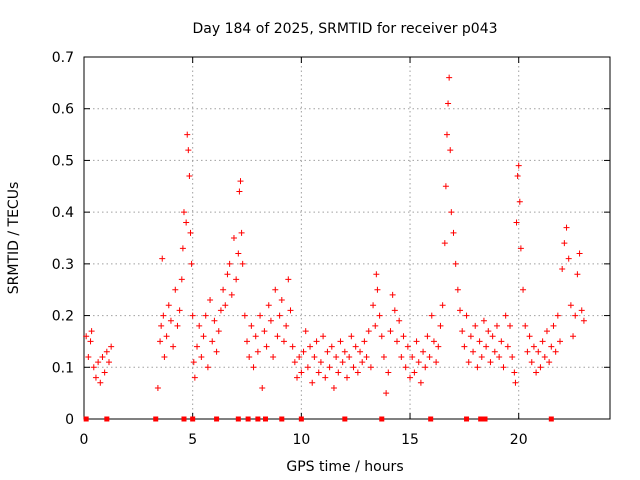  What do you see at coordinates (192, 440) in the screenshot?
I see `x-tick-label: 5` at bounding box center [192, 440].